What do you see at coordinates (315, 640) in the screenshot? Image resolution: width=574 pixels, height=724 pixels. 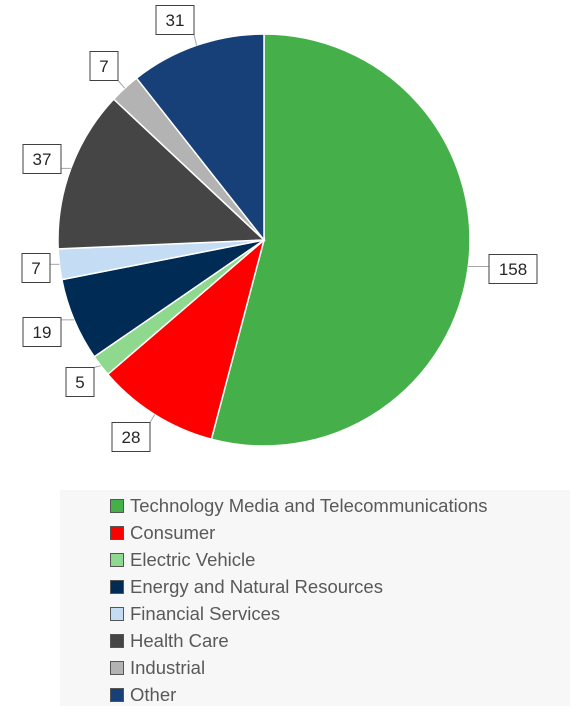 I see `legend-item-health-care: Health Care` at bounding box center [315, 640].